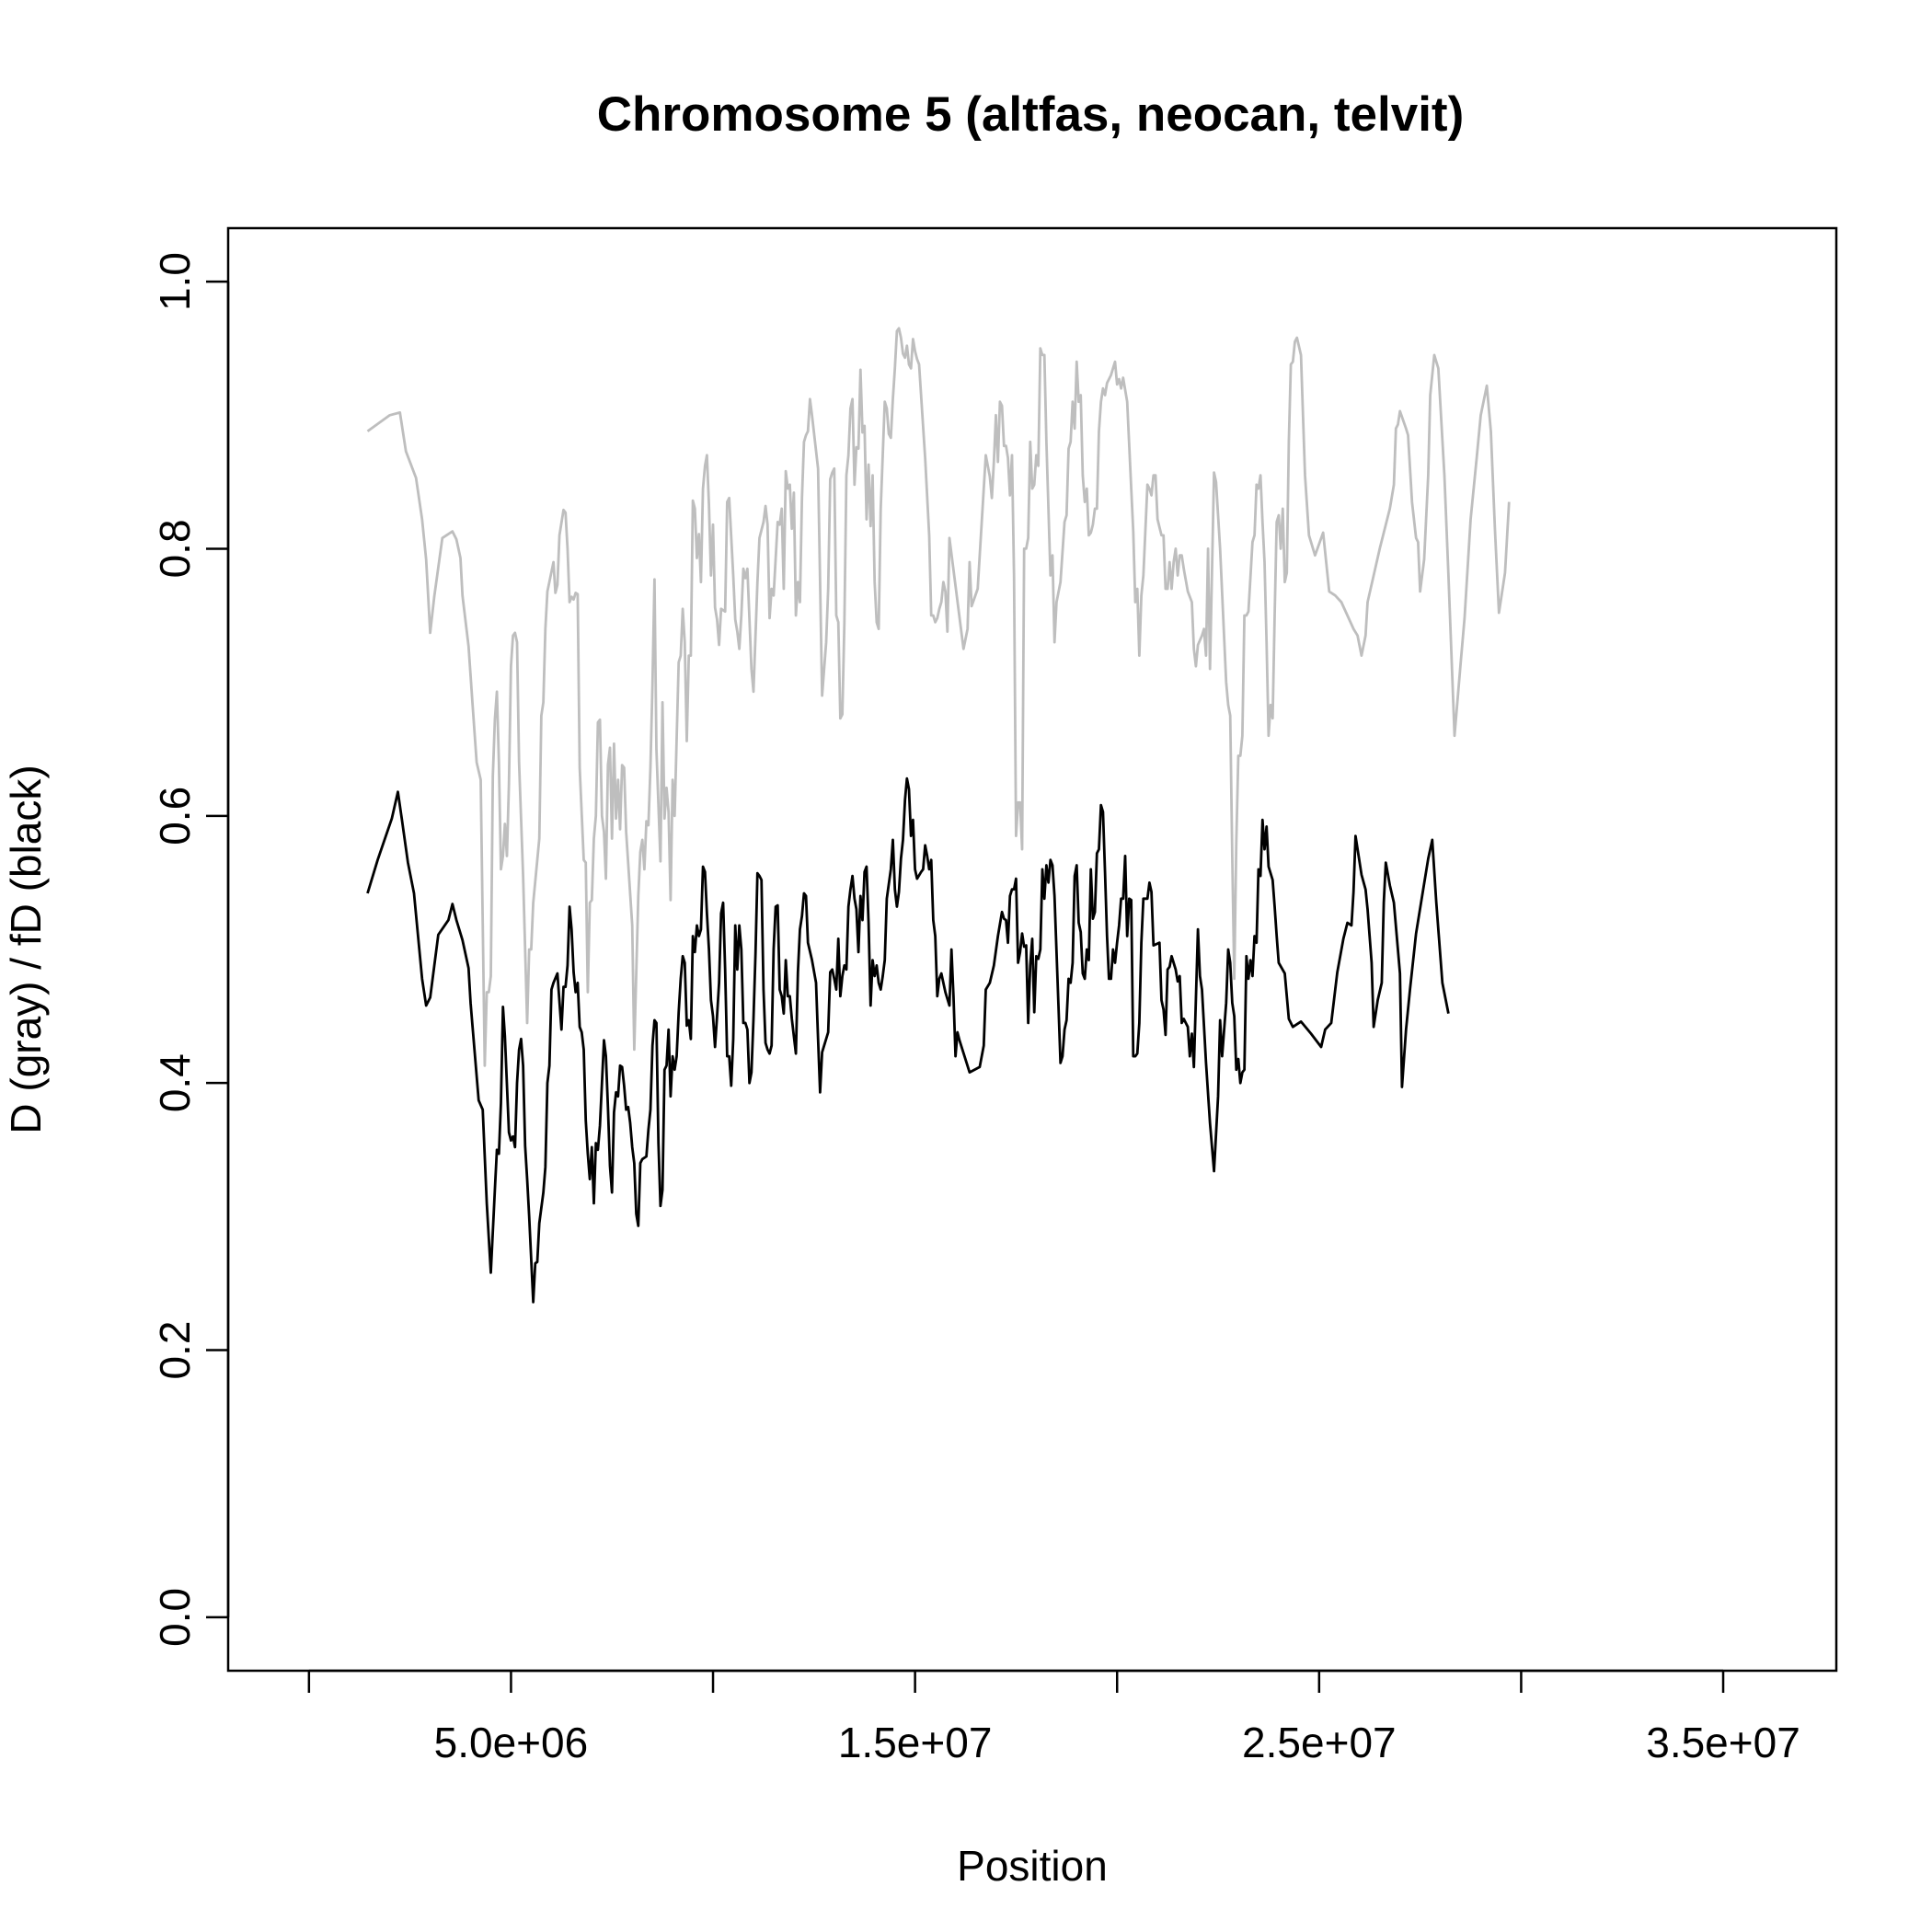  What do you see at coordinates (26, 949) in the screenshot?
I see `y-axis-label: D (gray) / fD (black)` at bounding box center [26, 949].